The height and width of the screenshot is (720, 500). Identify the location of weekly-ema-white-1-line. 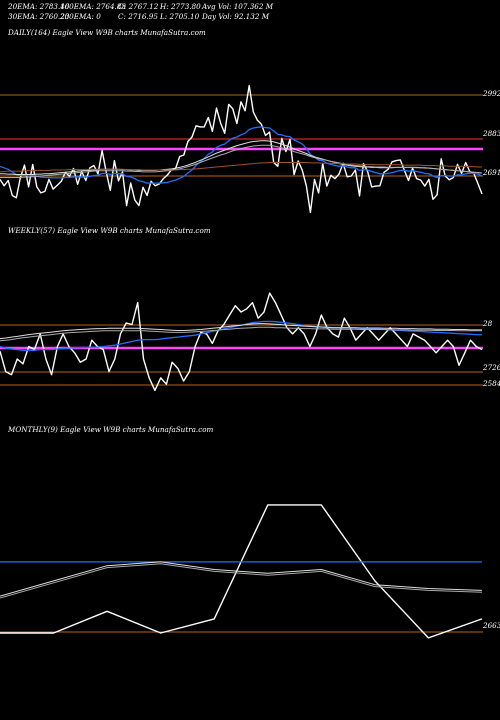
(241, 331).